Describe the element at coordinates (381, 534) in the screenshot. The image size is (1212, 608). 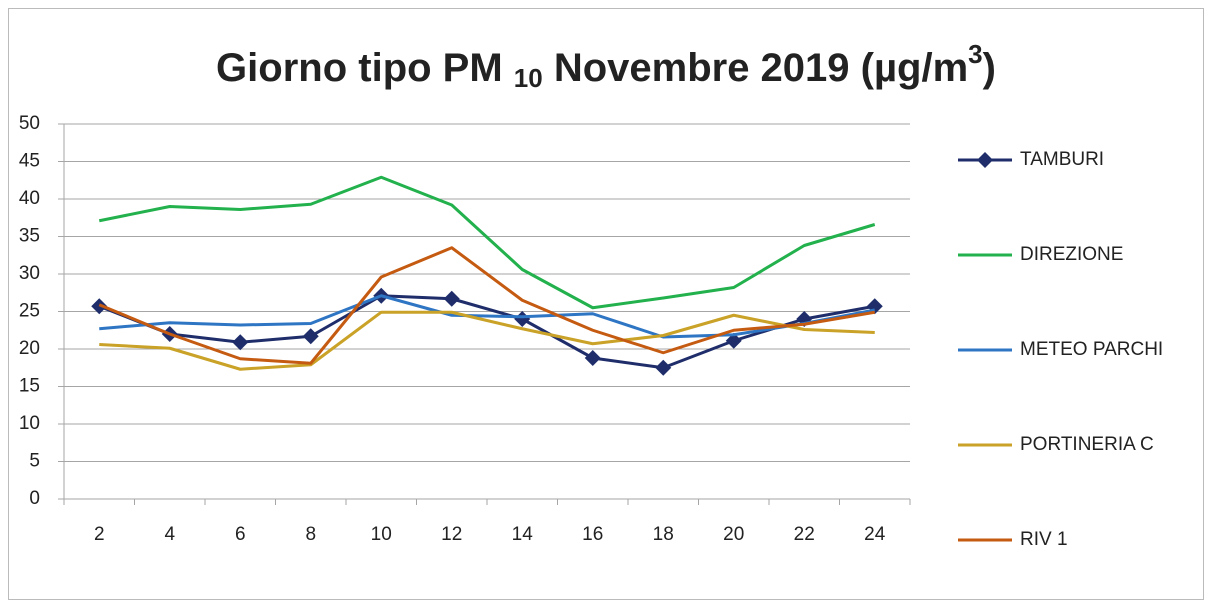
I see `x-tick-label: 10` at that location.